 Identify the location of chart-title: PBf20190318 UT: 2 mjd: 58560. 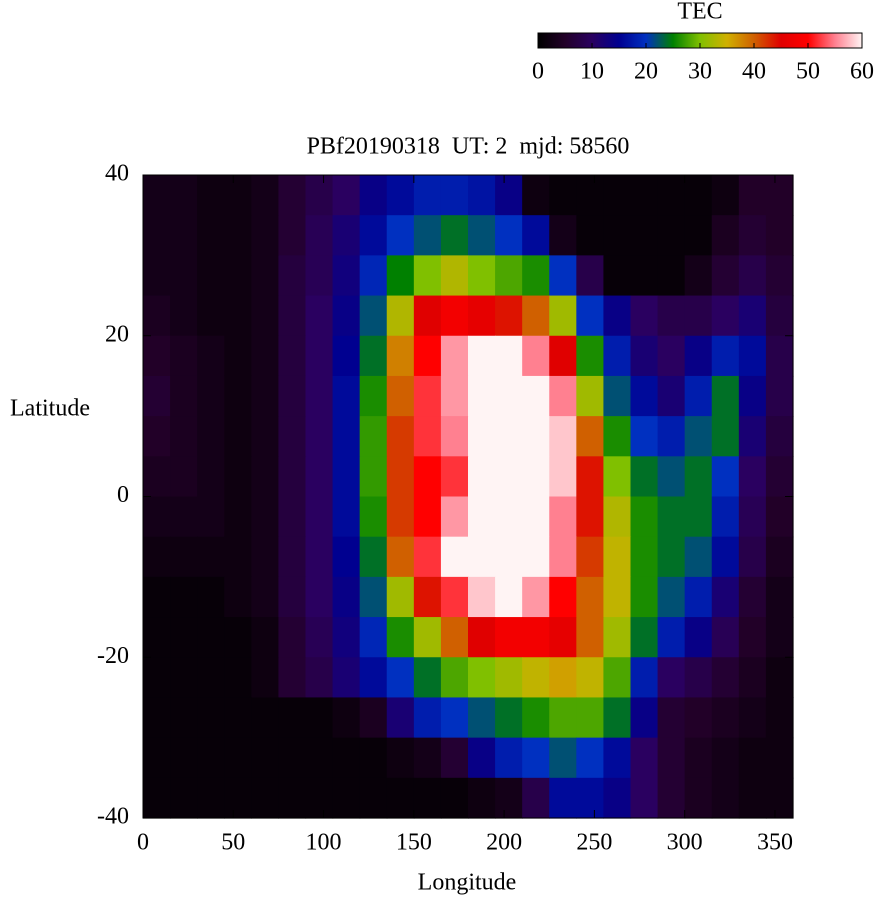
(468, 147).